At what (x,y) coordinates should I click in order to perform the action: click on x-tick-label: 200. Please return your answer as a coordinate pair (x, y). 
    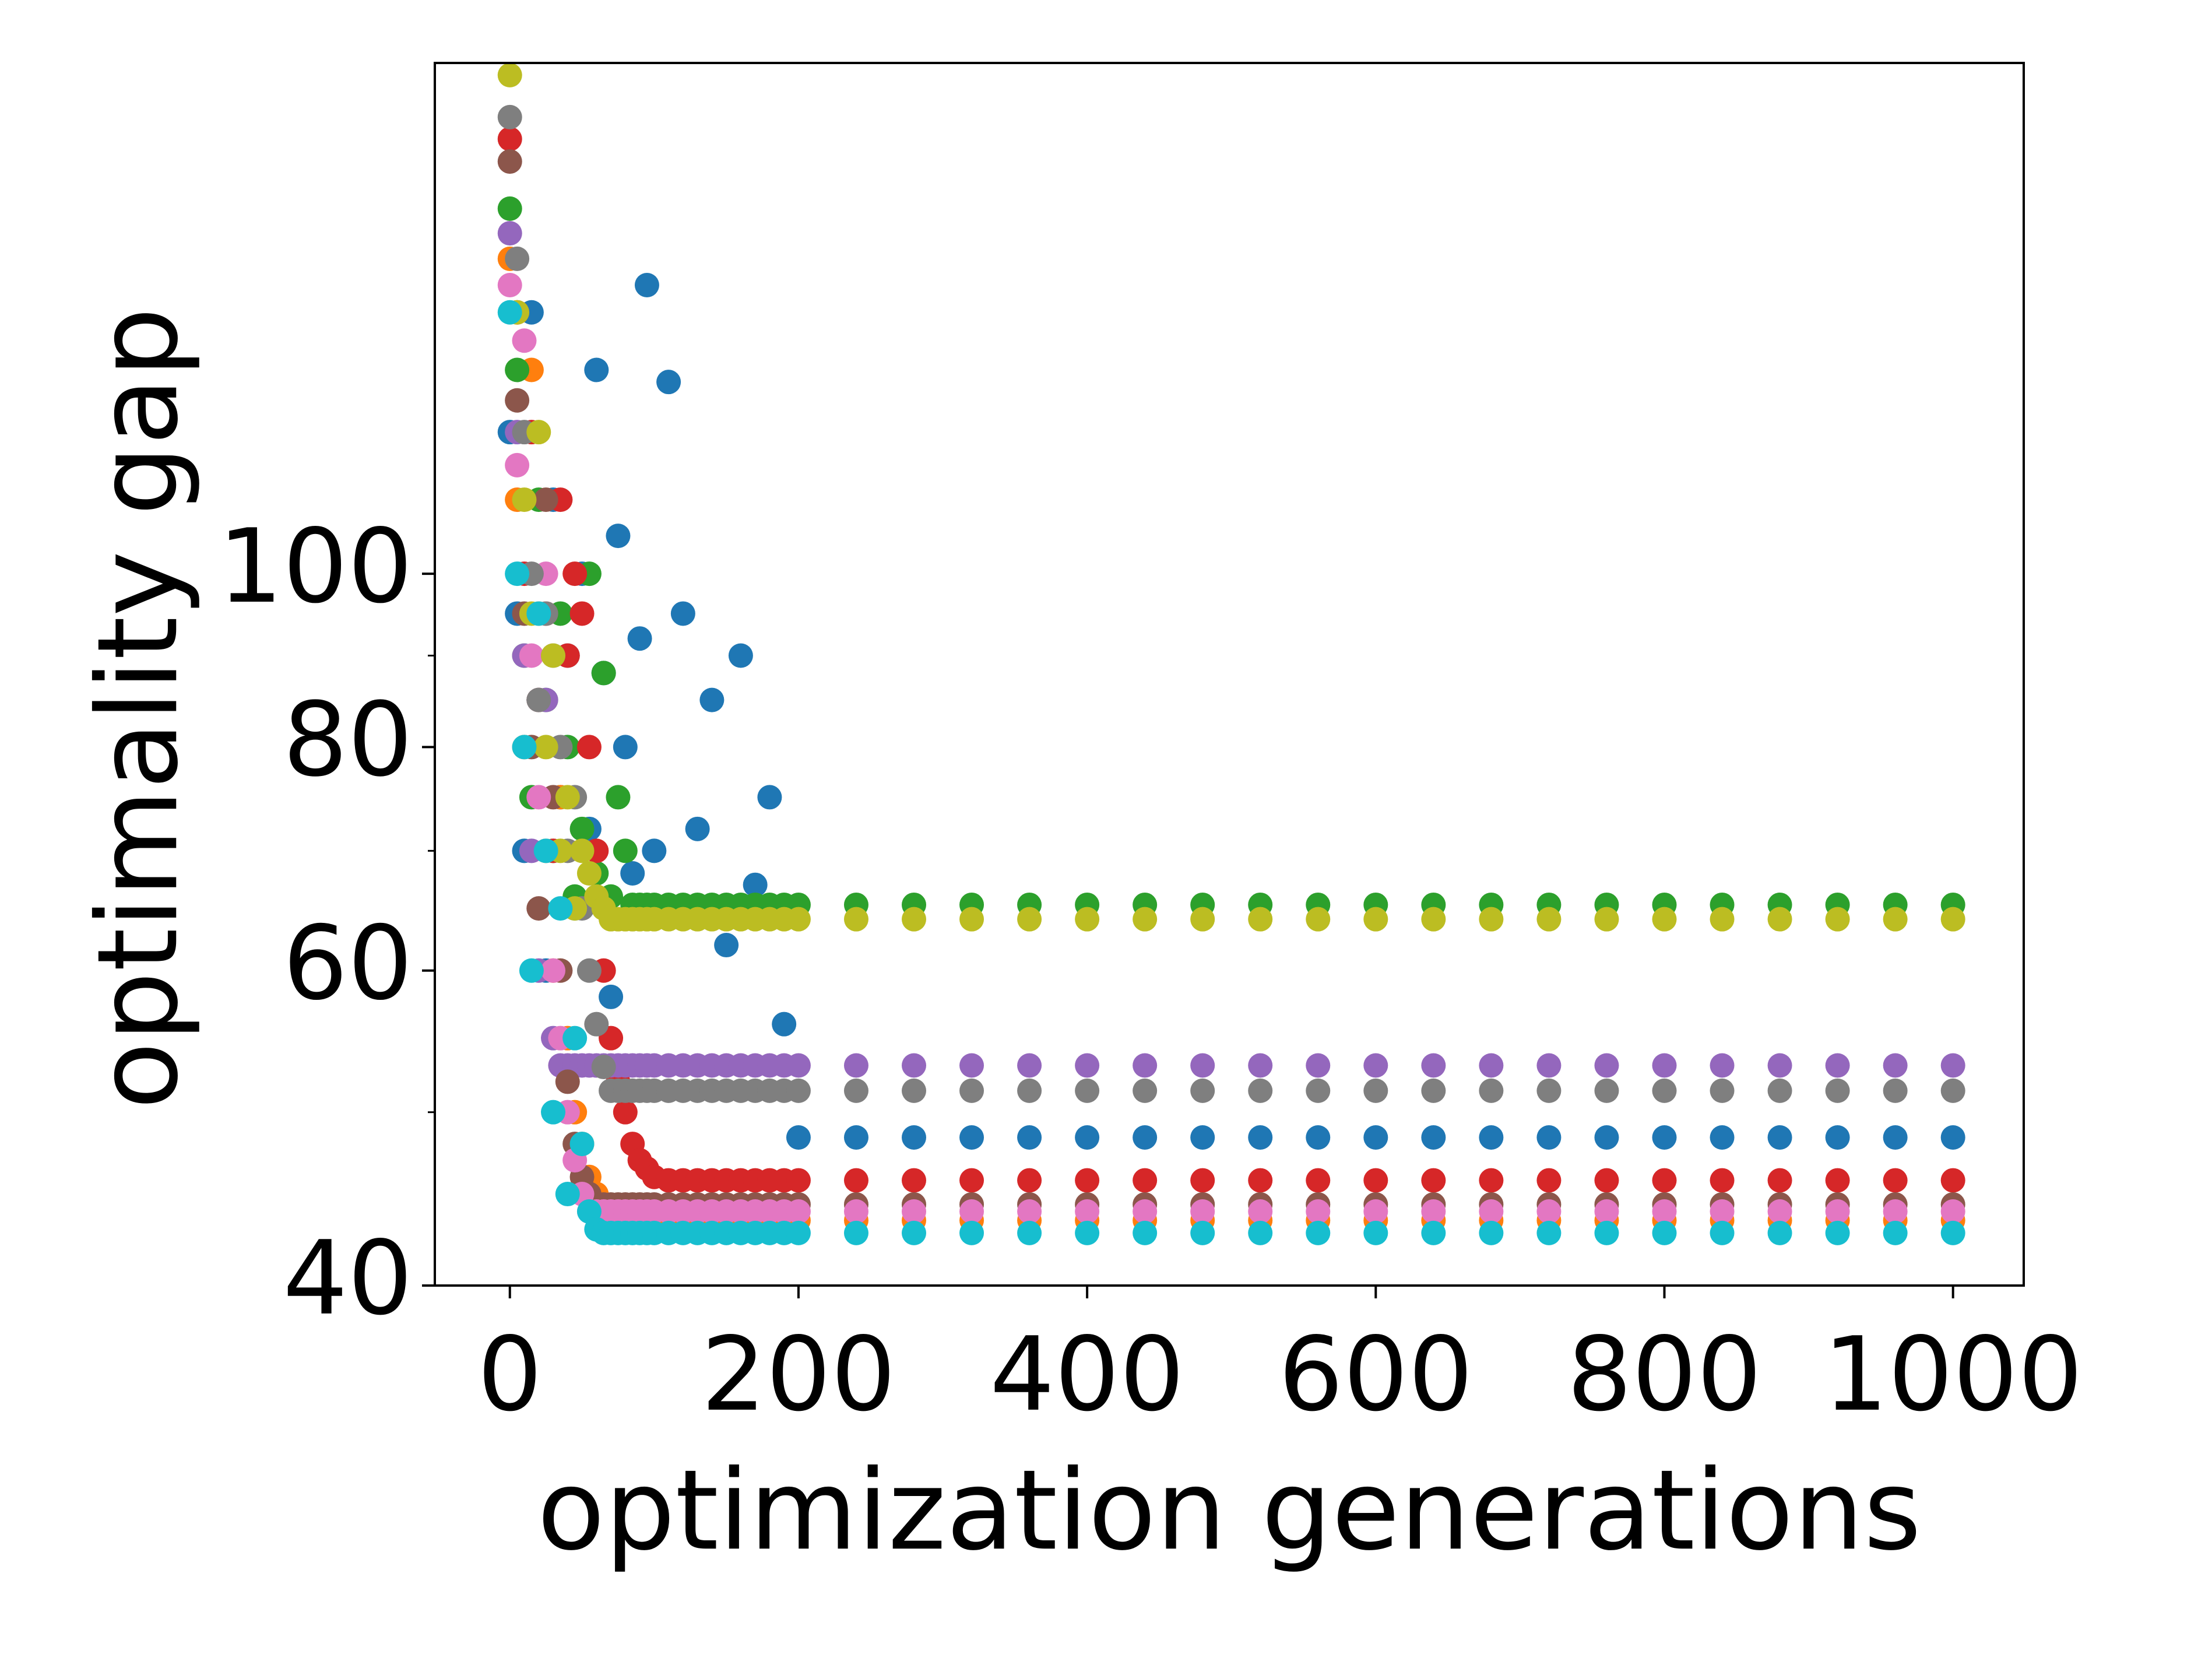
    Looking at the image, I should click on (799, 1375).